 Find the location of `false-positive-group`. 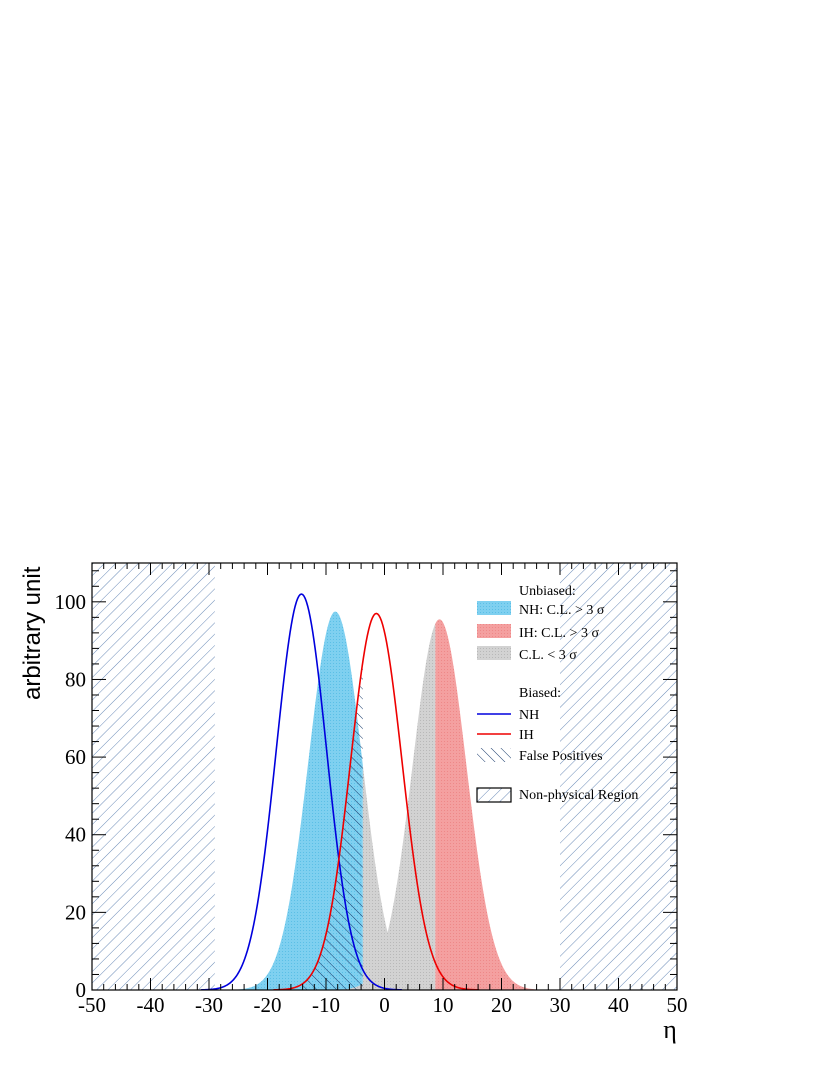

false-positive-group is located at coordinates (332, 825).